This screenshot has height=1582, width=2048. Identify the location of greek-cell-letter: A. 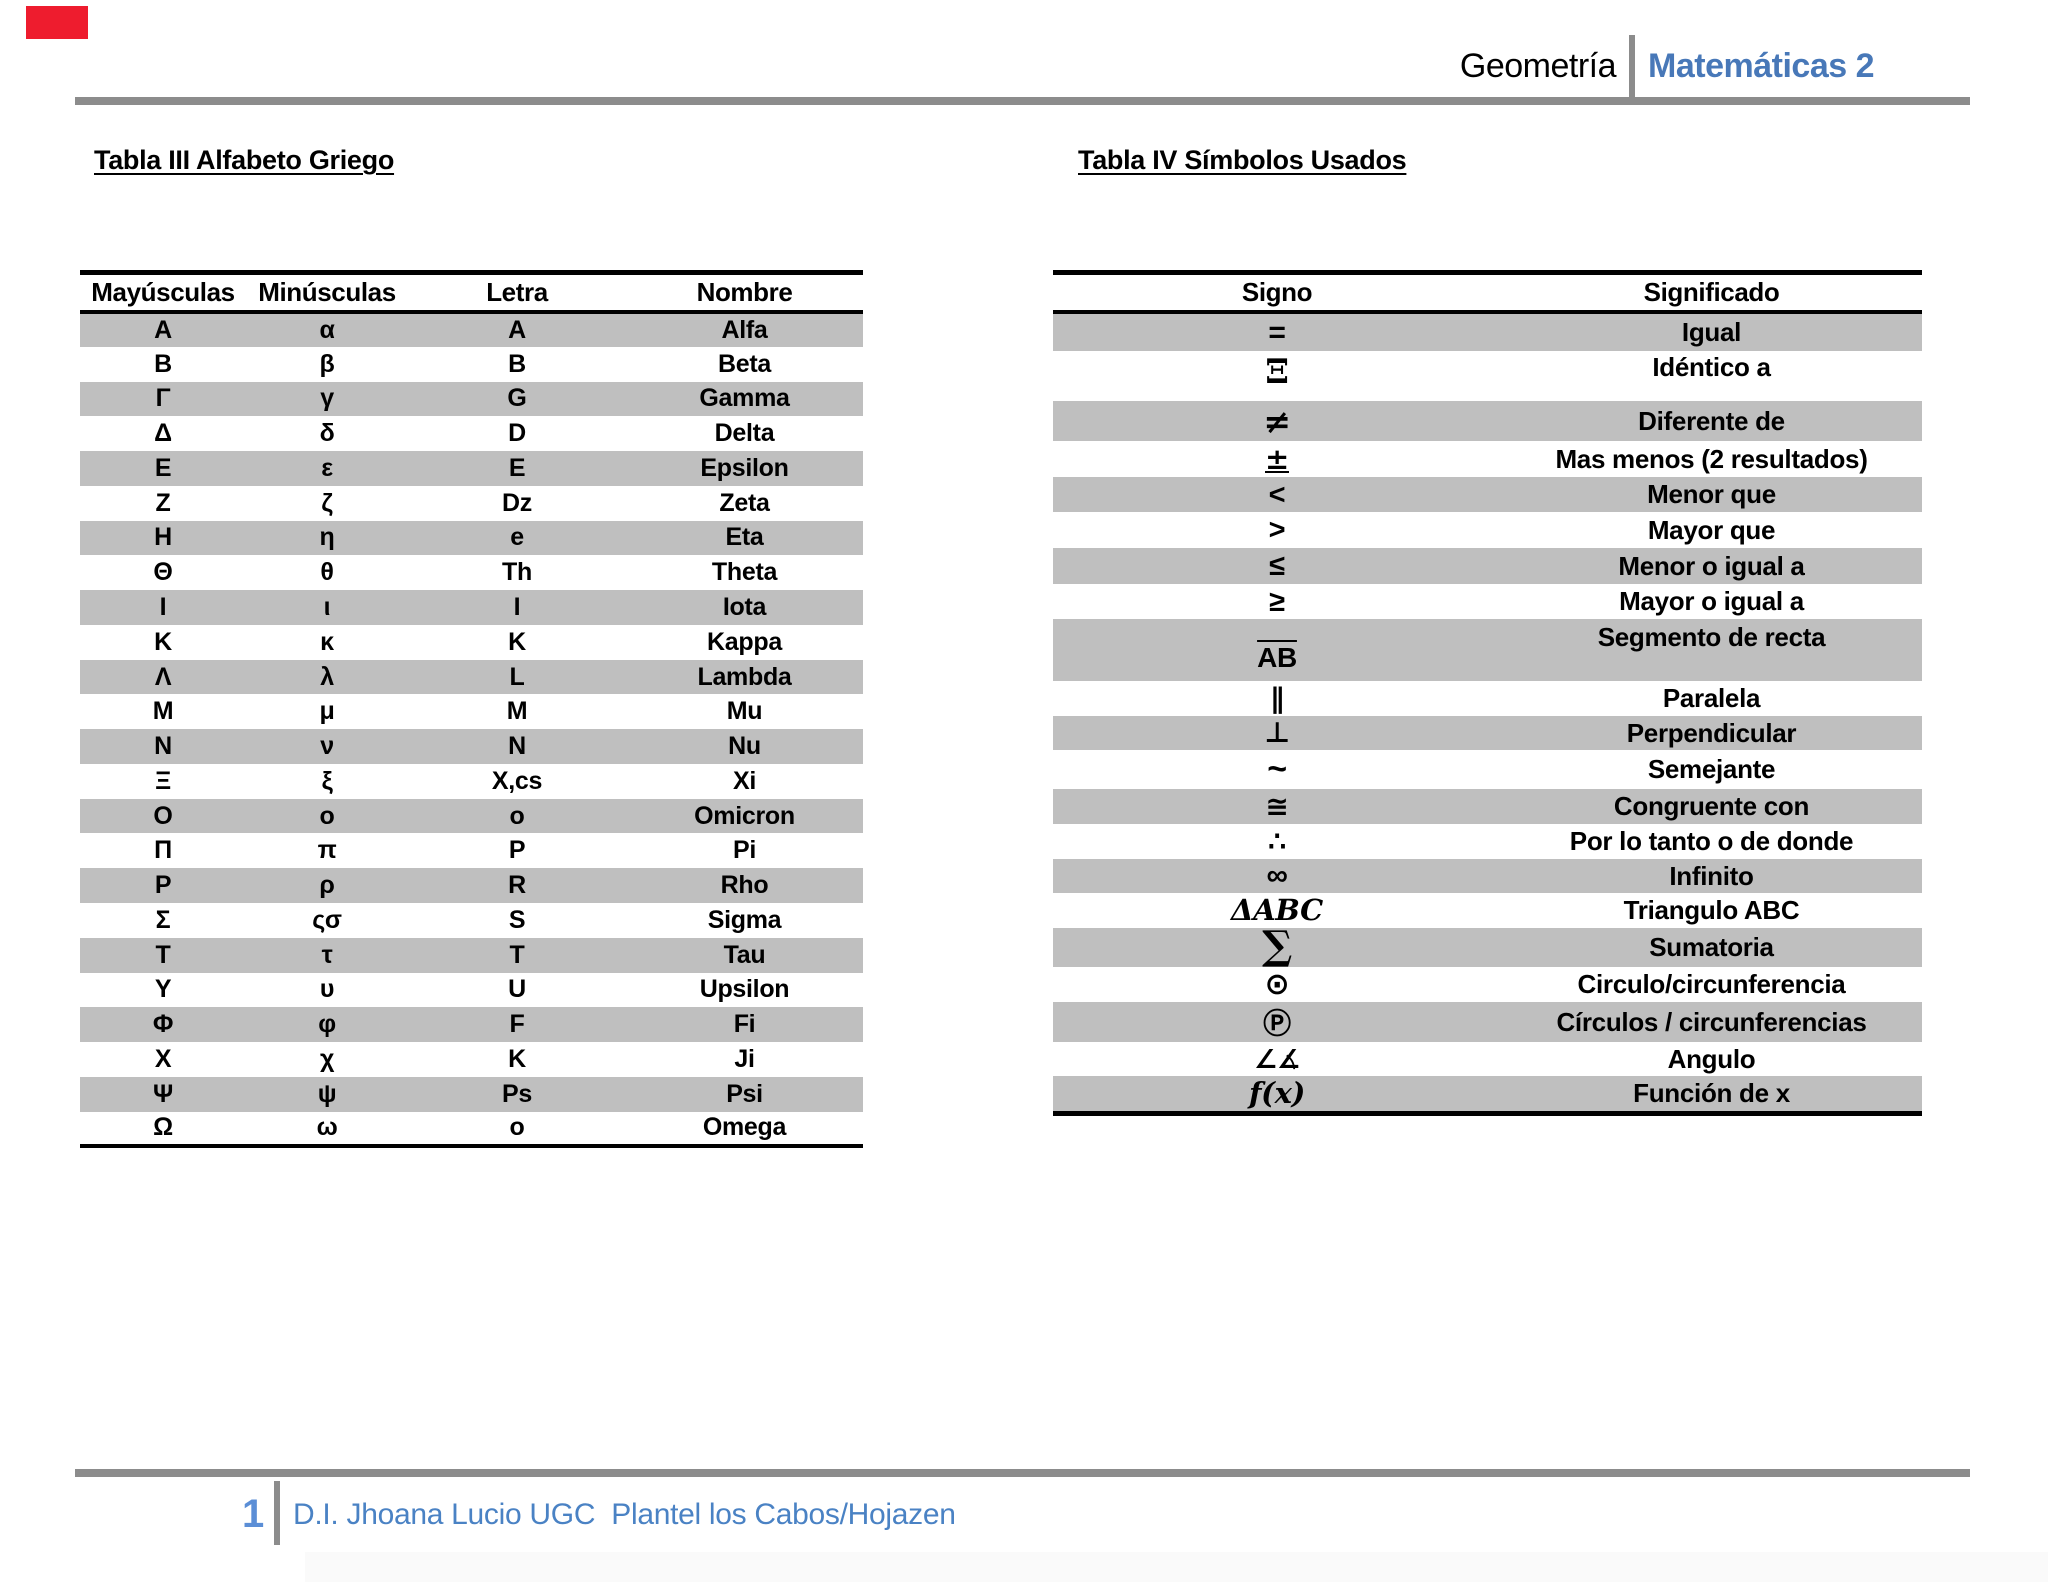
(517, 329).